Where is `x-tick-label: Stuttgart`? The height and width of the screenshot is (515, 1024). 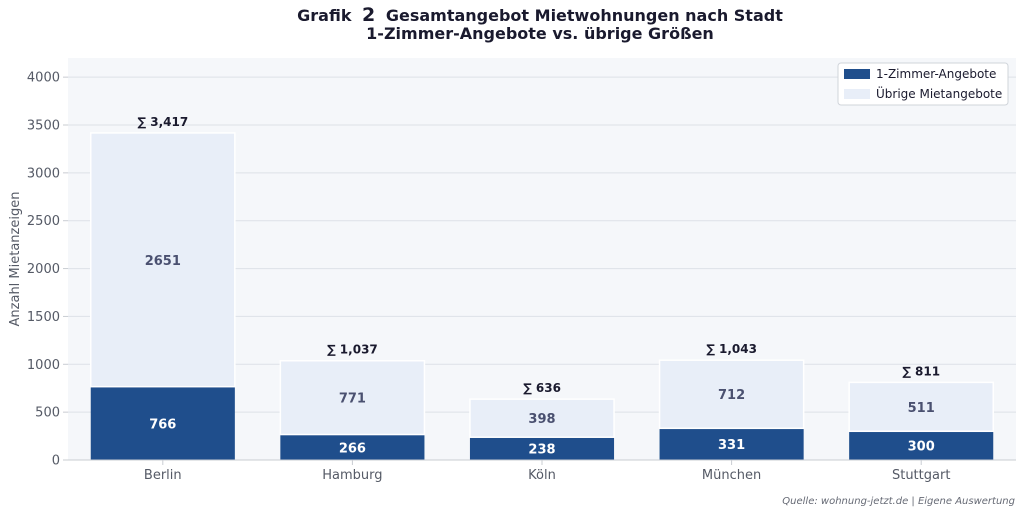
x-tick-label: Stuttgart is located at coordinates (921, 475).